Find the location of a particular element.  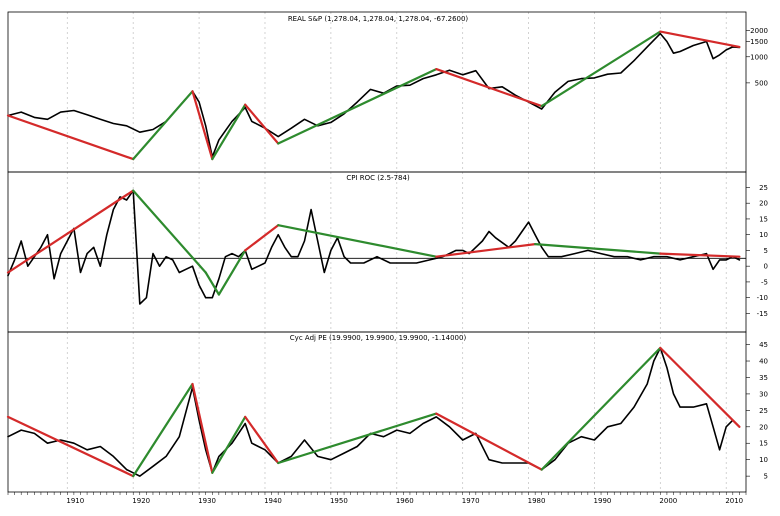

x-tick-label-1950: 1950 is located at coordinates (339, 501).